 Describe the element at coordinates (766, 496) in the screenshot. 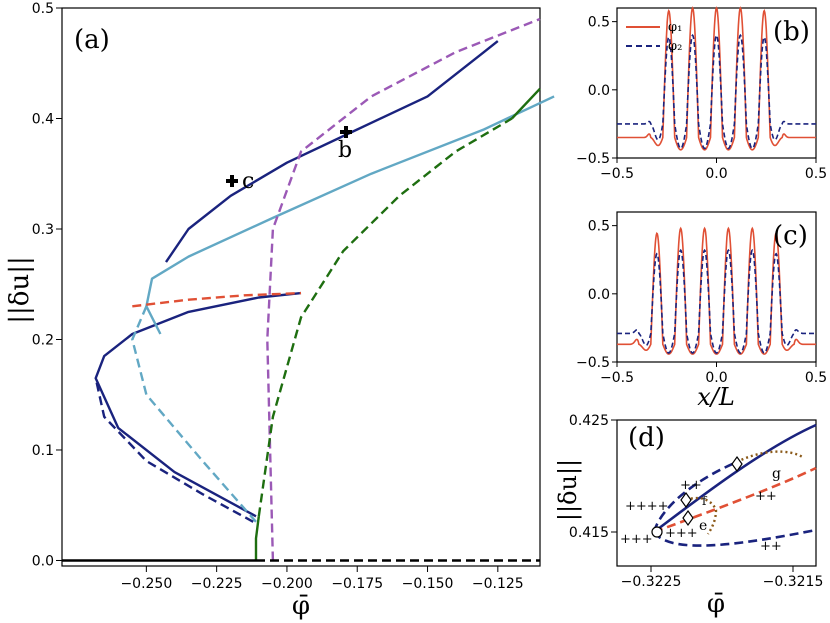

I see `d-ann-5: ++` at that location.